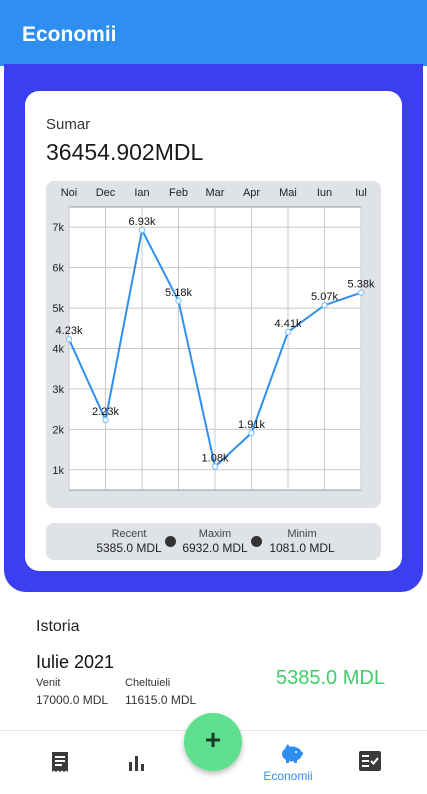 Image resolution: width=427 pixels, height=794 pixels. I want to click on stat-max-value: 6932.0 MDL, so click(215, 548).